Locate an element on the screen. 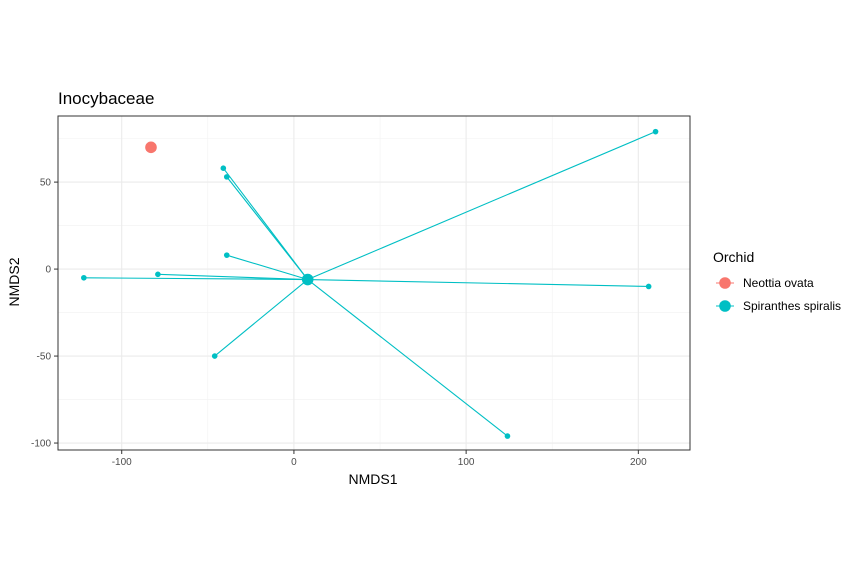  legend-label: Neottia ovata is located at coordinates (778, 283).